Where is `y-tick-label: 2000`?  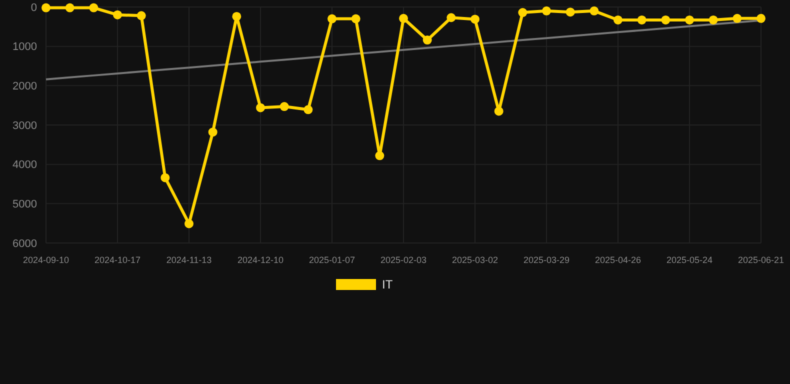 y-tick-label: 2000 is located at coordinates (24, 86).